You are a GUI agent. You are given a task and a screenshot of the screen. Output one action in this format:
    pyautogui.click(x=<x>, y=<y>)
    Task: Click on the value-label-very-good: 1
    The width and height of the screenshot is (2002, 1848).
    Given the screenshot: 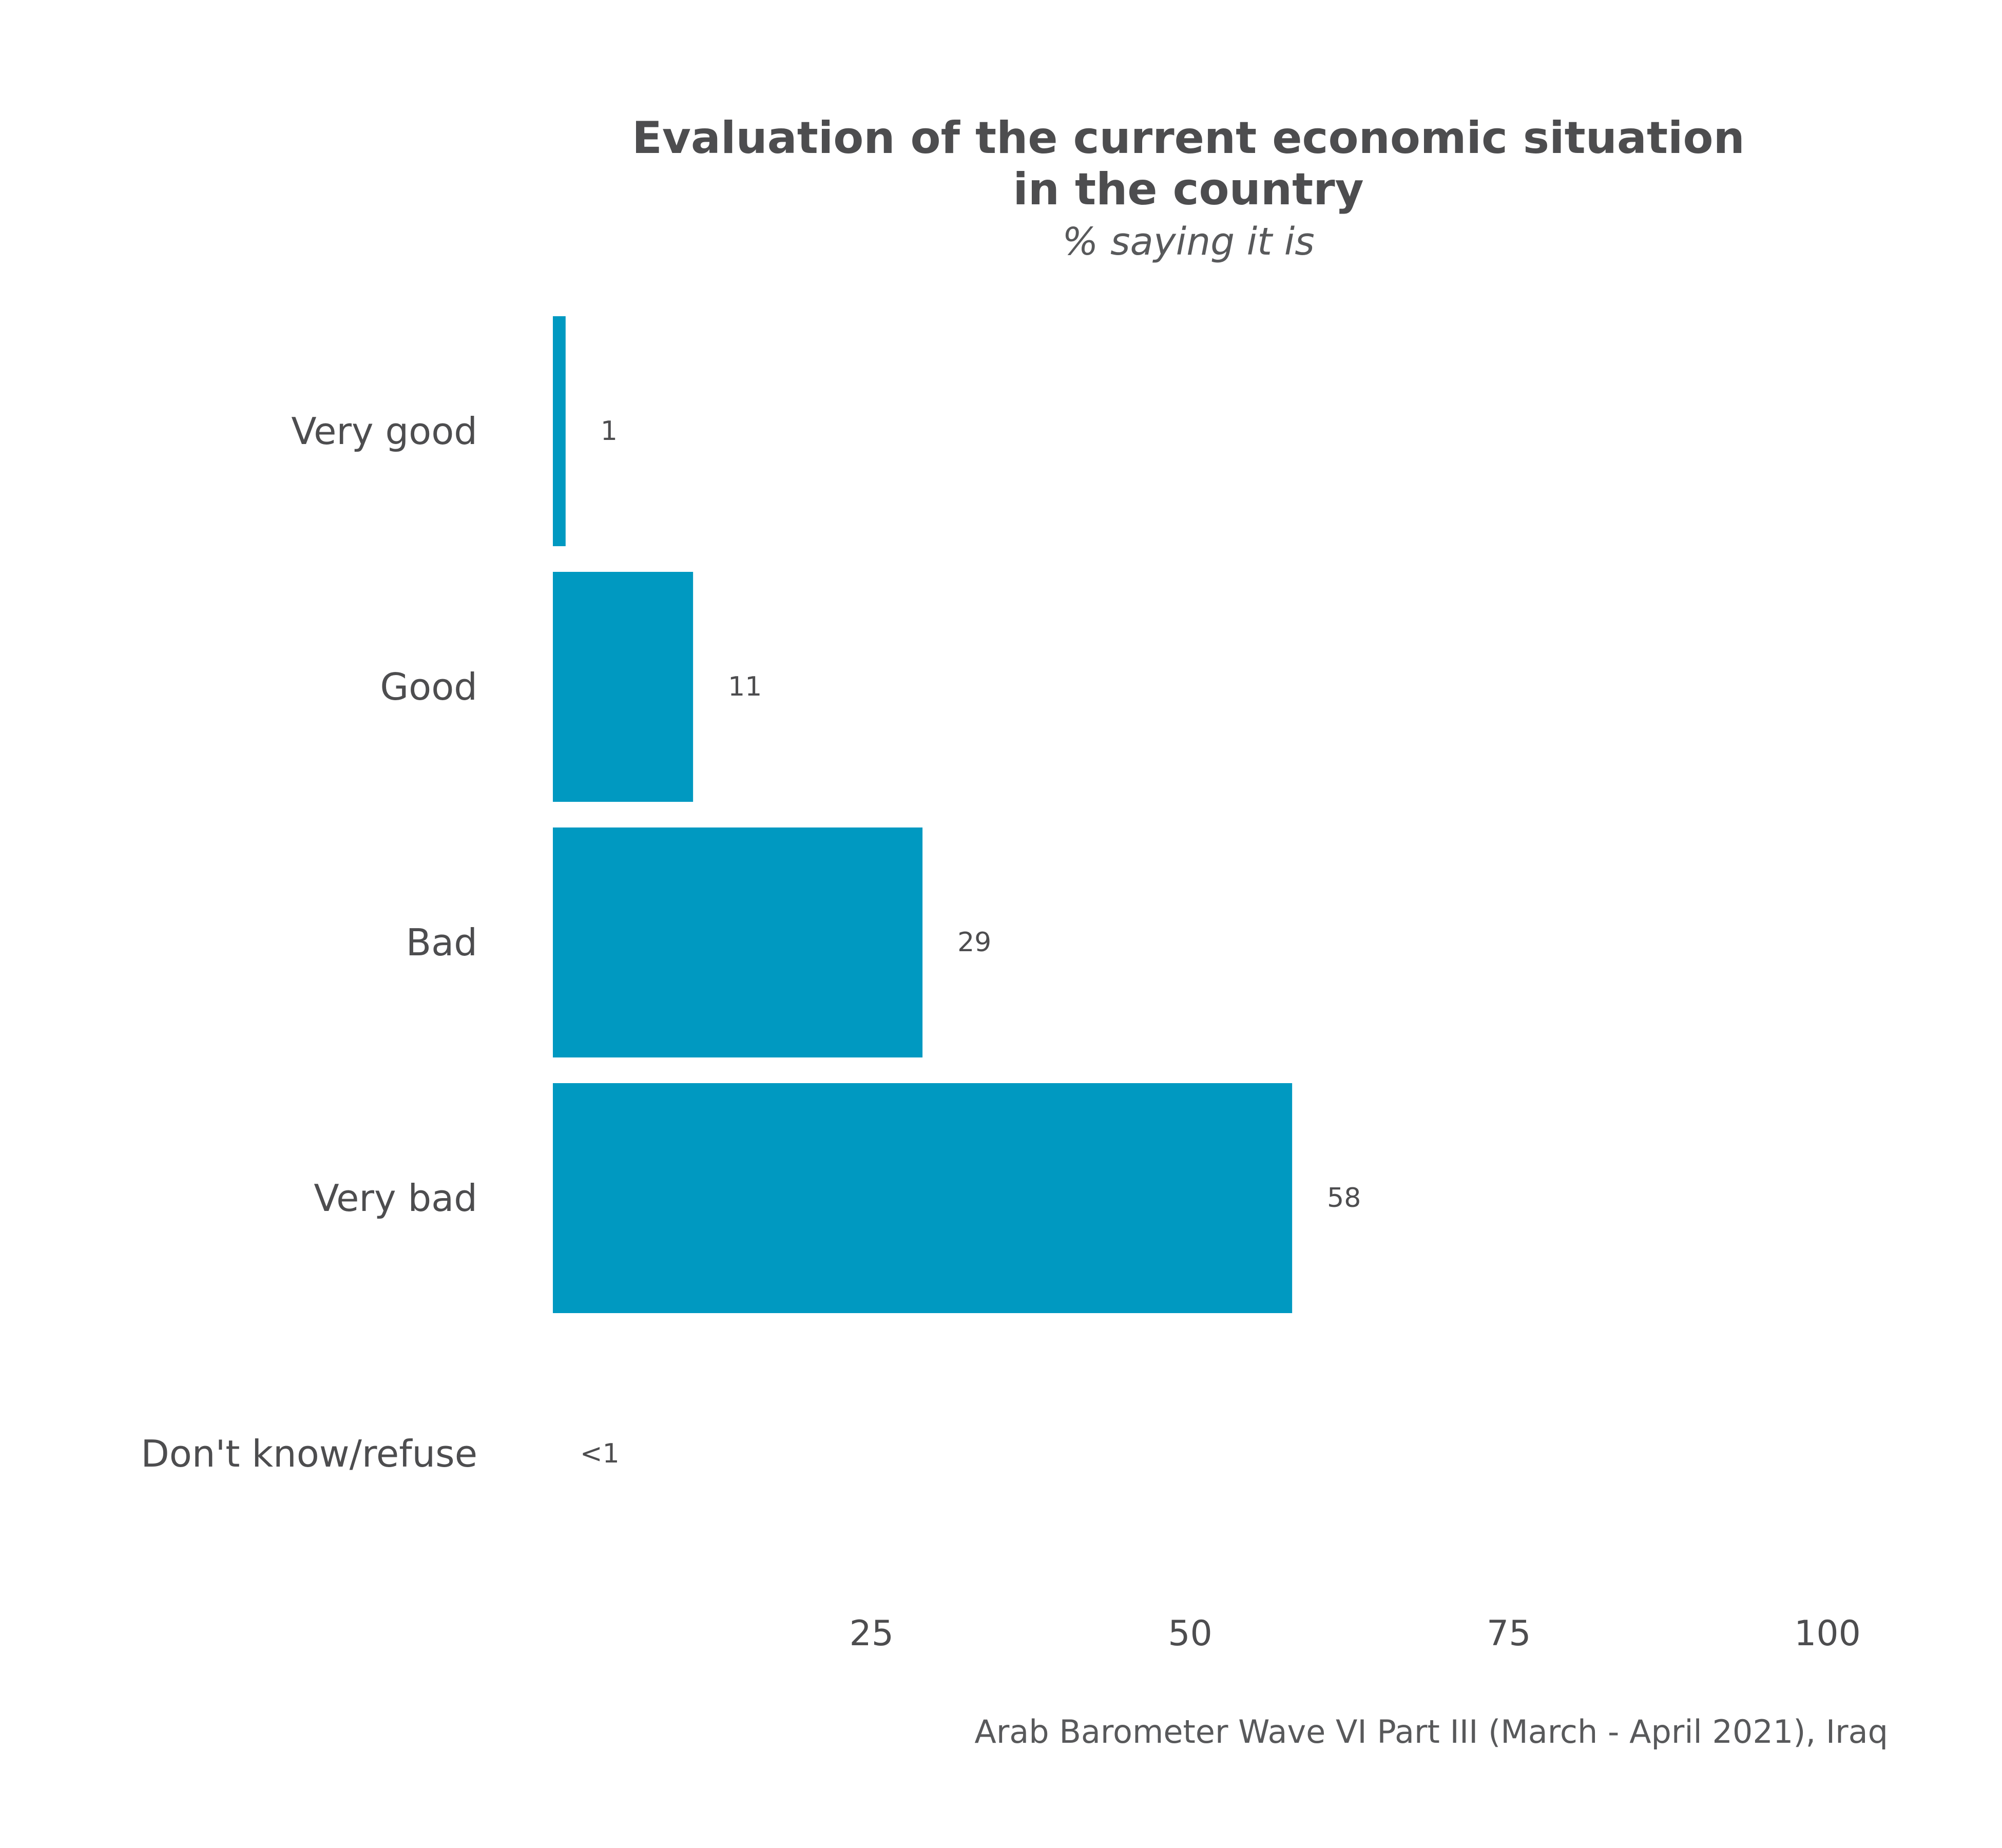 What is the action you would take?
    pyautogui.click(x=609, y=431)
    